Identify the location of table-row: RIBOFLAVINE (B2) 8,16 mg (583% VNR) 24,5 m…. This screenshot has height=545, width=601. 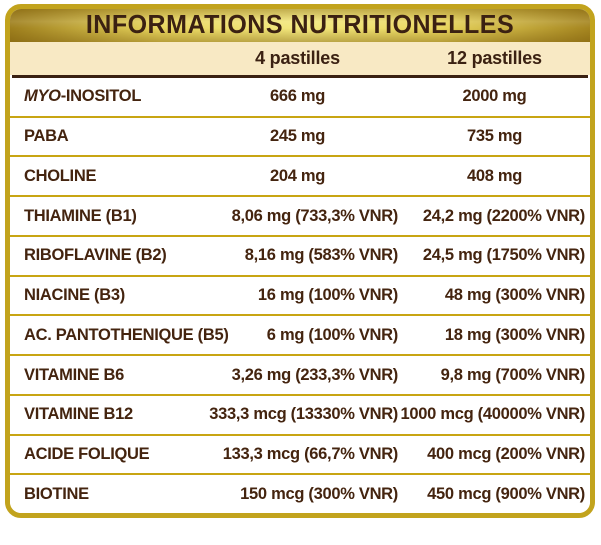
(300, 254).